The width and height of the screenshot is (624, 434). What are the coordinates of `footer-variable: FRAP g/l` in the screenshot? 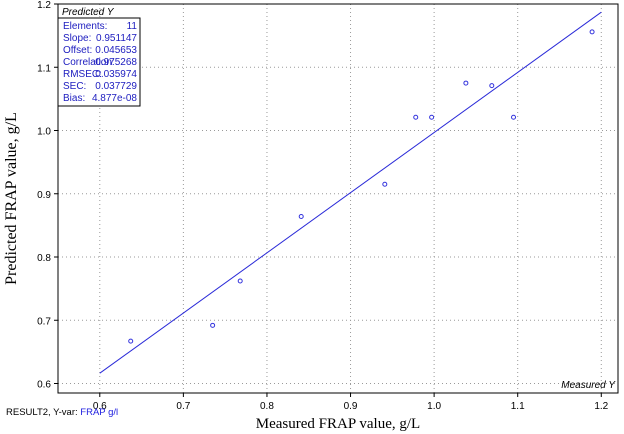 It's located at (99, 412).